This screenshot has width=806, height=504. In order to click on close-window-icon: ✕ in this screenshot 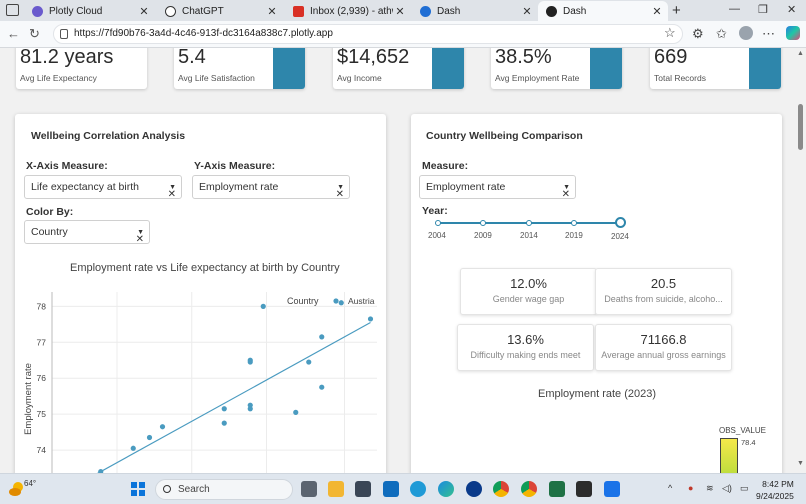, I will do `click(792, 10)`.